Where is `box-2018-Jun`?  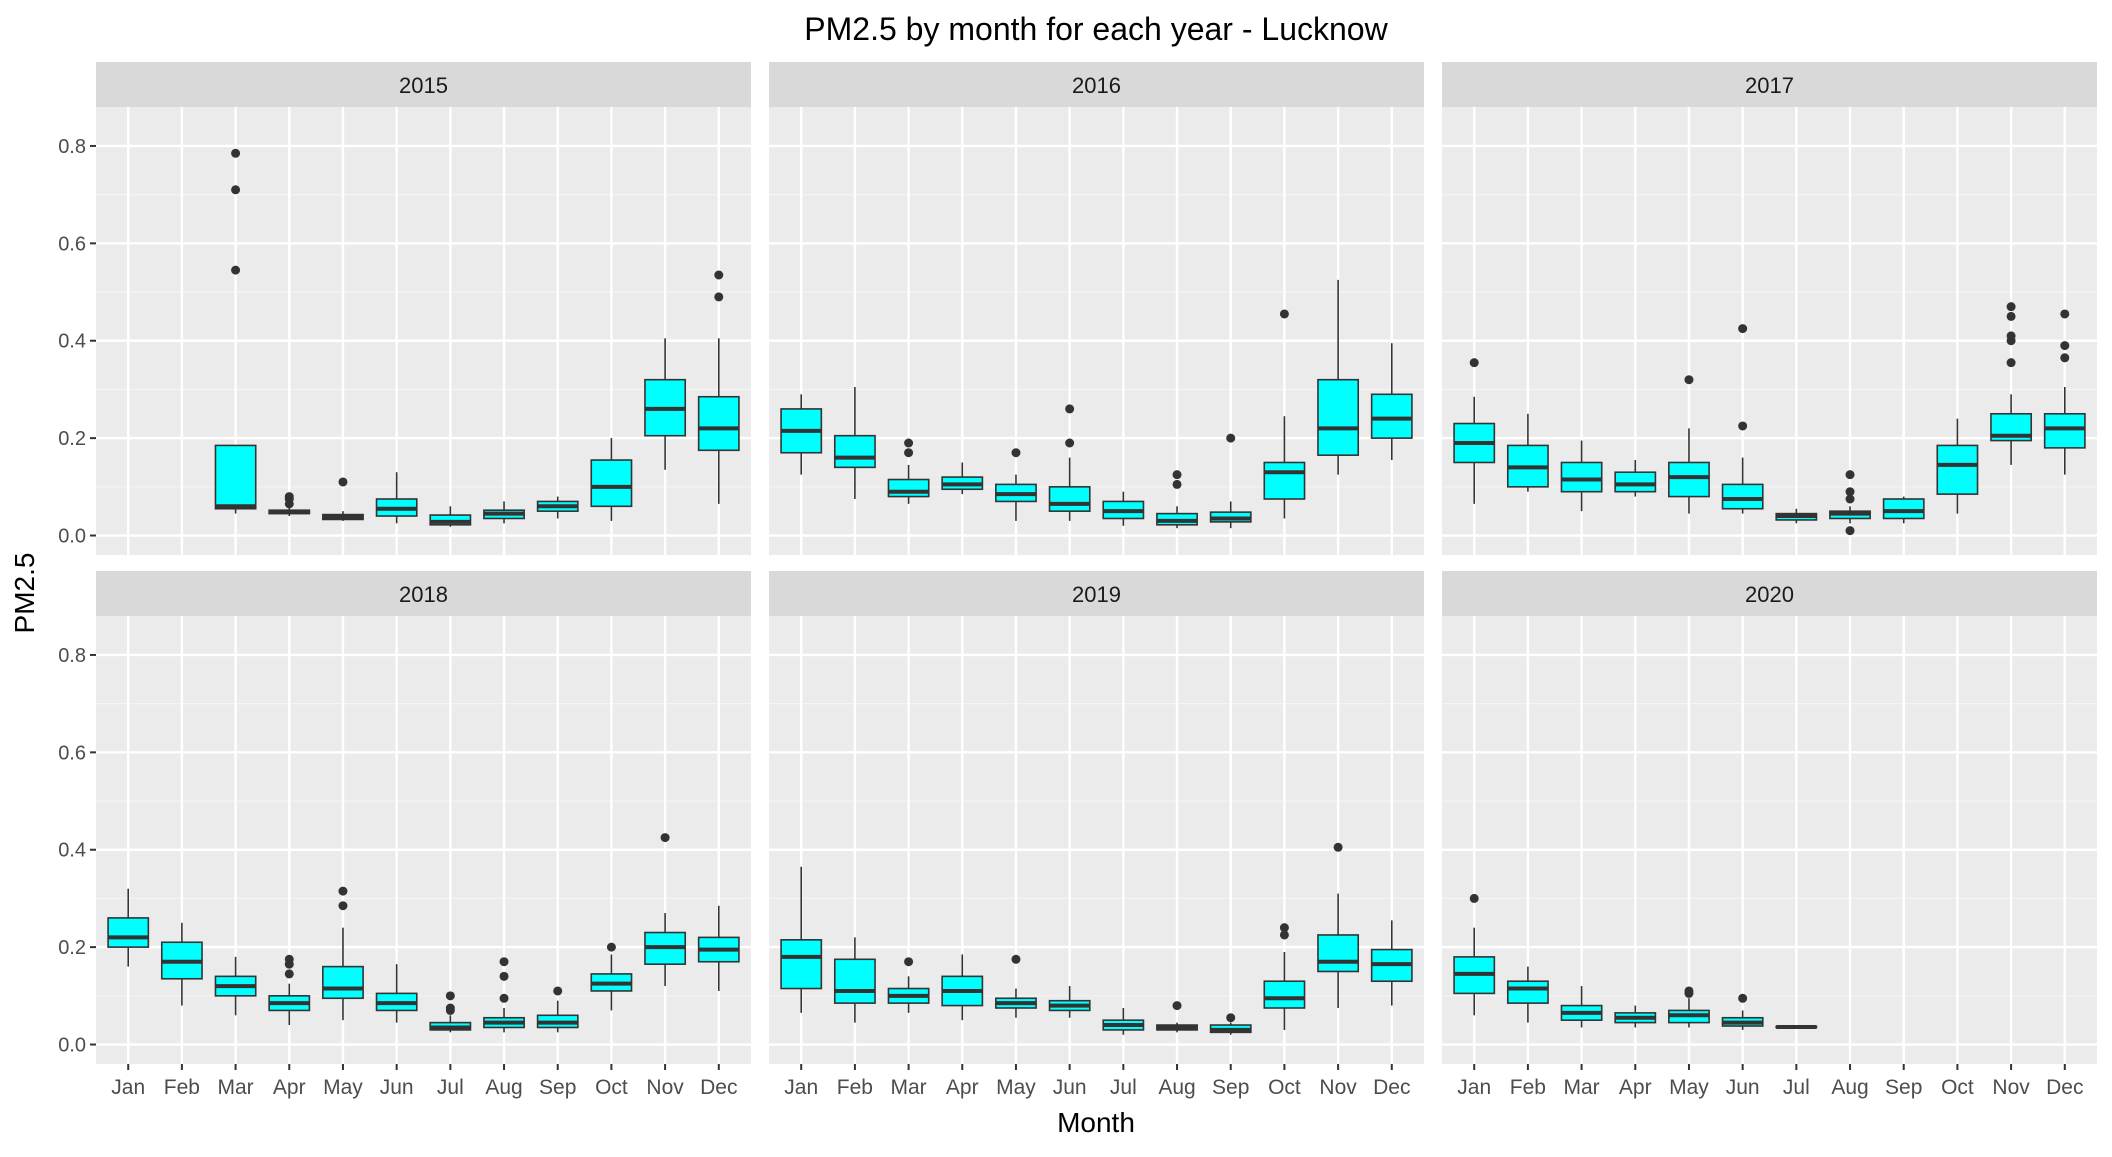
box-2018-Jun is located at coordinates (396, 993).